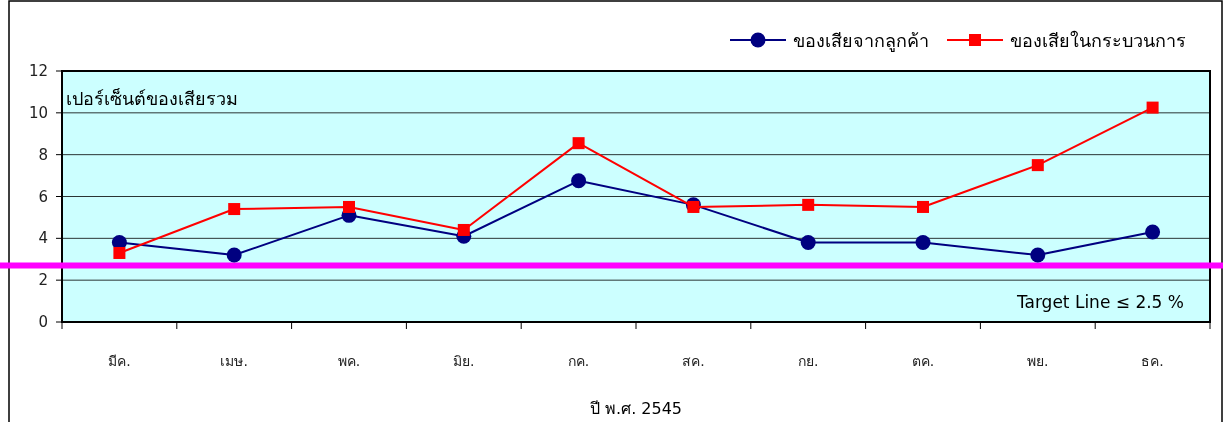 Image resolution: width=1223 pixels, height=422 pixels. Describe the element at coordinates (1038, 361) in the screenshot. I see `x-tick-label: พย.` at that location.